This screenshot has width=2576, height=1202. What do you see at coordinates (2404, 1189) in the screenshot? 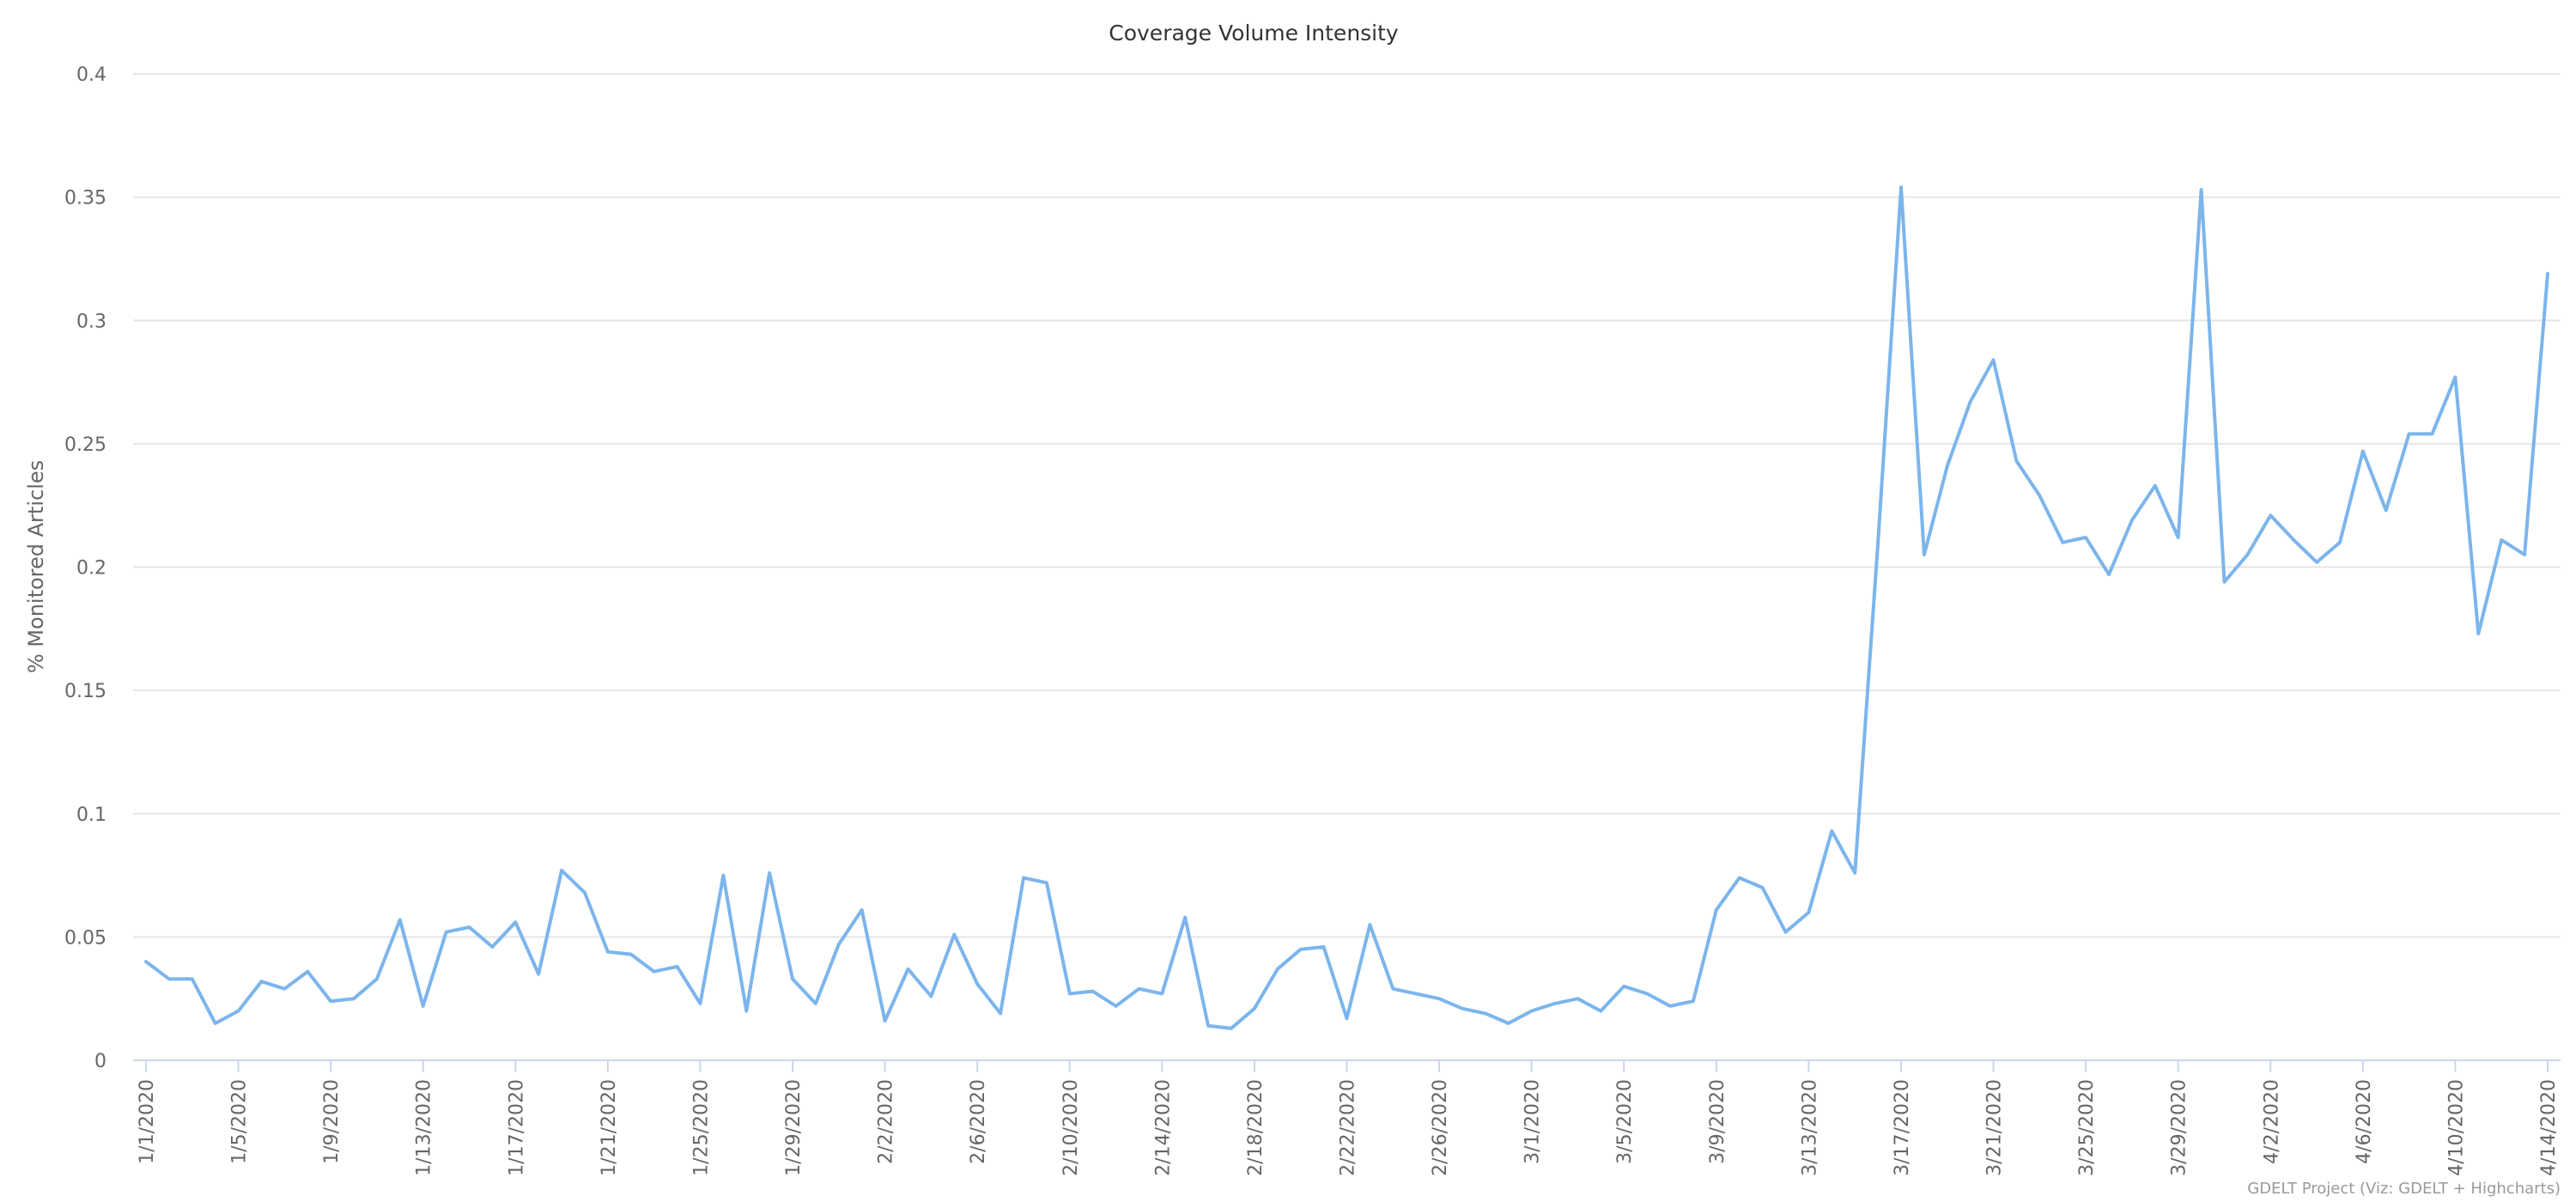
I see `credits-link: GDELT Project (Viz: GDELT + Highcharts)` at bounding box center [2404, 1189].